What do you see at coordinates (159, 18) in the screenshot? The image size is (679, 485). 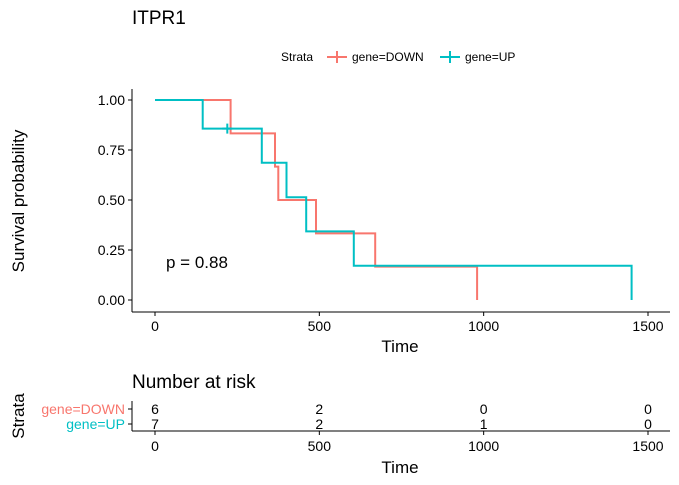 I see `chart-title: ITPR1` at bounding box center [159, 18].